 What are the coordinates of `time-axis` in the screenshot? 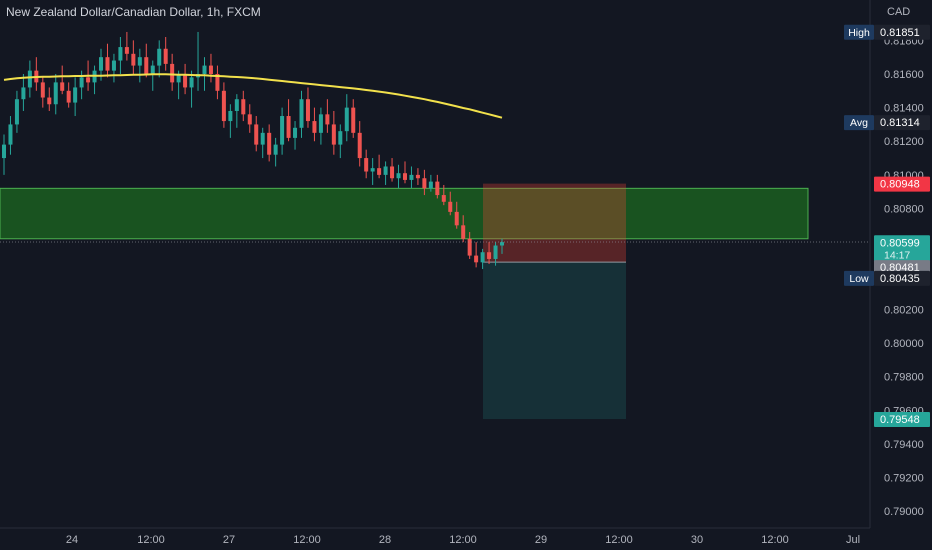 It's located at (466, 539).